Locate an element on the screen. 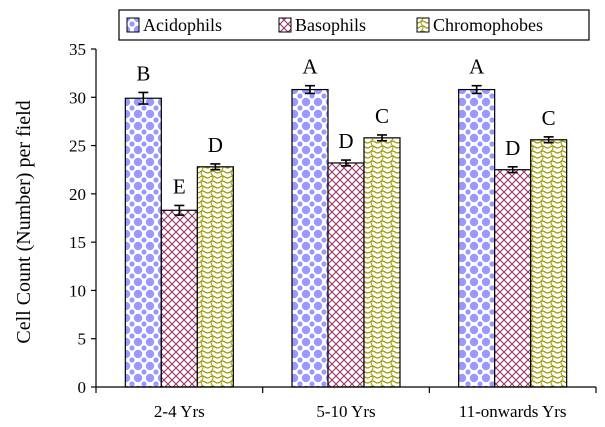 The image size is (605, 427). y-tick-label: 0 is located at coordinates (82, 387).